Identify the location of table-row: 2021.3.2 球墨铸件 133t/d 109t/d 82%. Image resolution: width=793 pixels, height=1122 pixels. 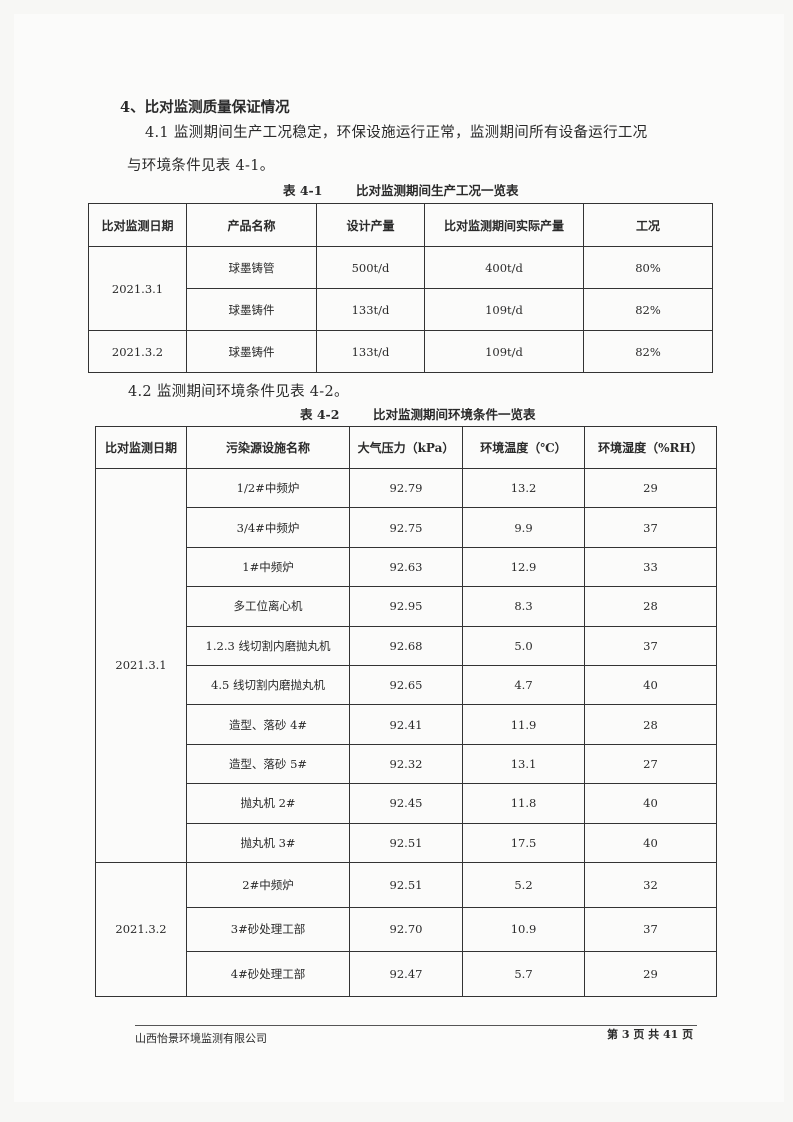
(400, 351).